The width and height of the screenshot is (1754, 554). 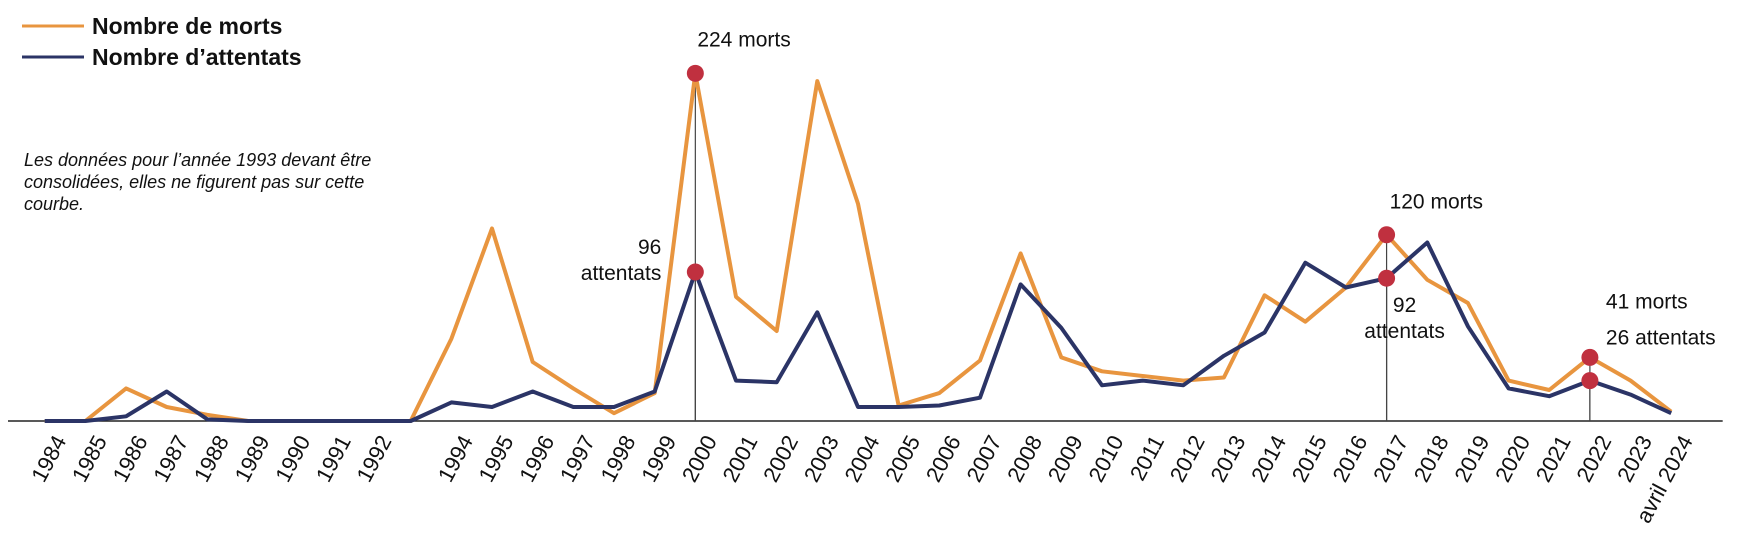 I want to click on x-tick-label: 2016, so click(x=1349, y=458).